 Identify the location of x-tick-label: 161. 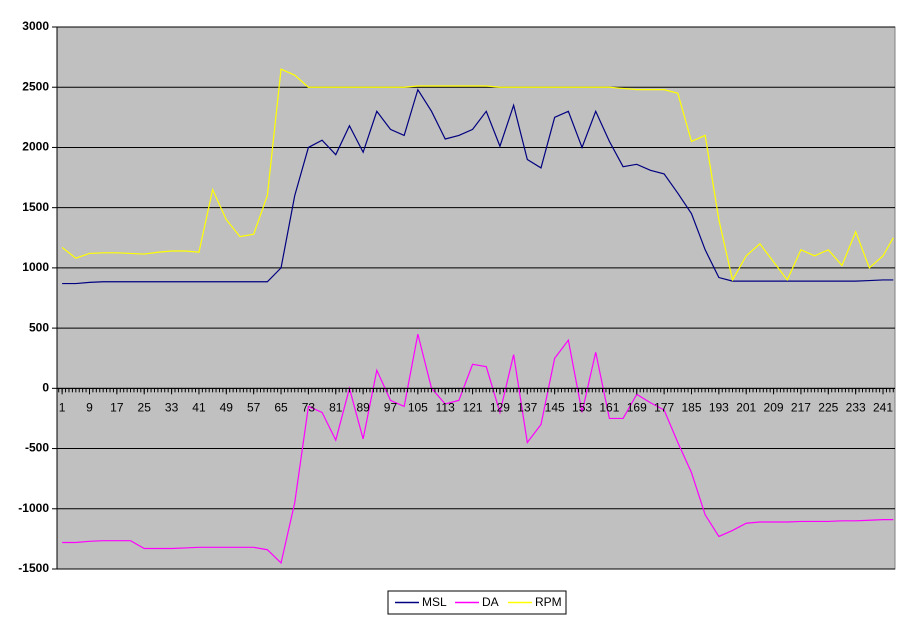
(609, 408).